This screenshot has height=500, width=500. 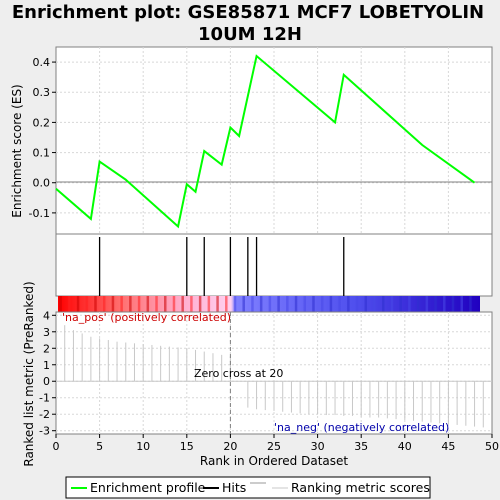 What do you see at coordinates (361, 446) in the screenshot?
I see `x-tick-label: 35` at bounding box center [361, 446].